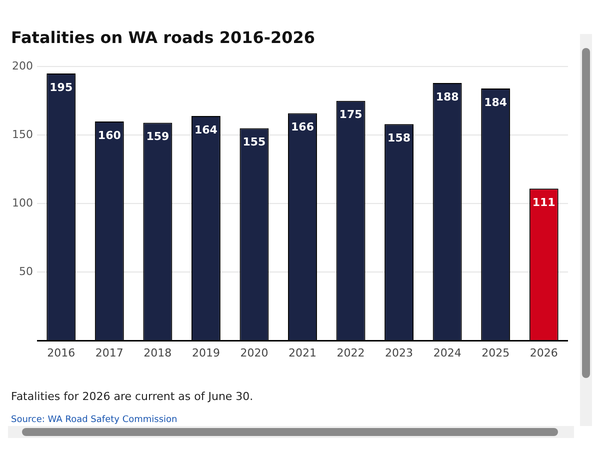  Describe the element at coordinates (61, 87) in the screenshot. I see `data-label: 195` at that location.